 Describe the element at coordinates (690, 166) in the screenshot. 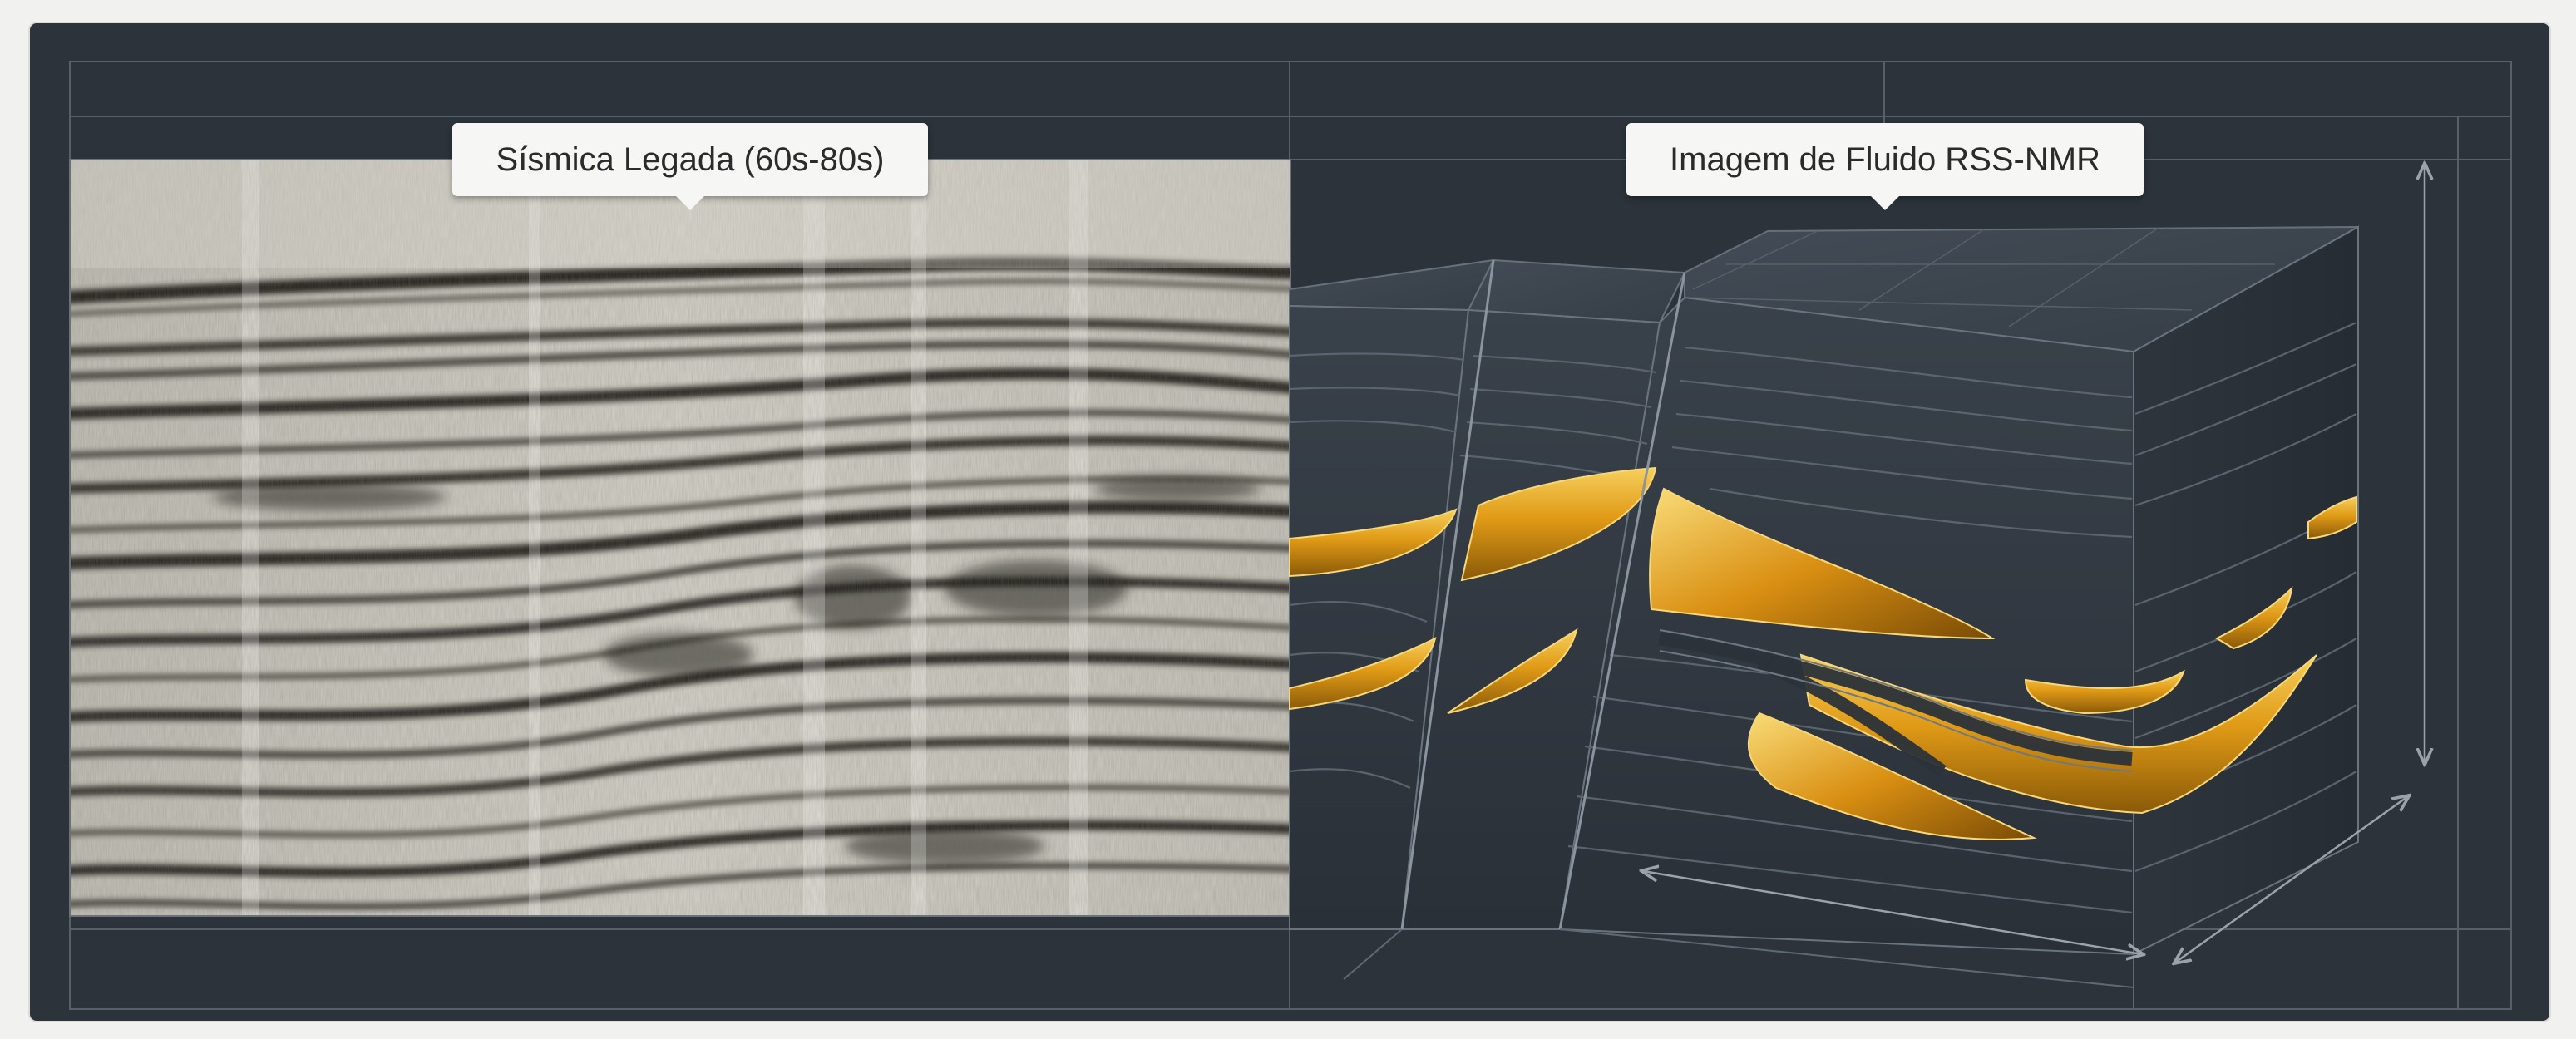

I see `legacy-seismic-label: Sísmica Legada (60s-80s)` at that location.